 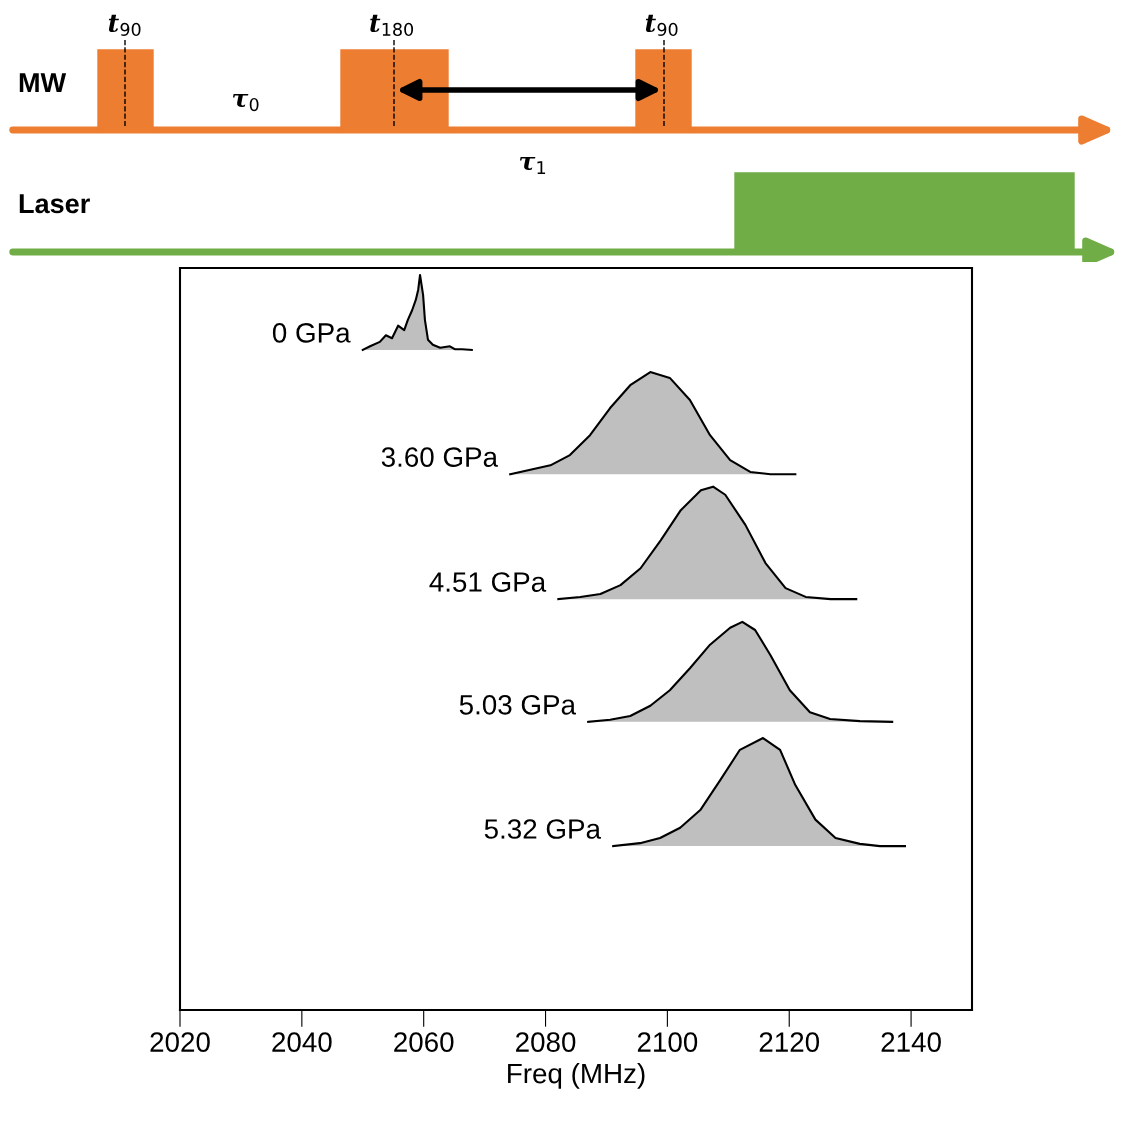 I want to click on series-label: 0 GPa, so click(x=311, y=333).